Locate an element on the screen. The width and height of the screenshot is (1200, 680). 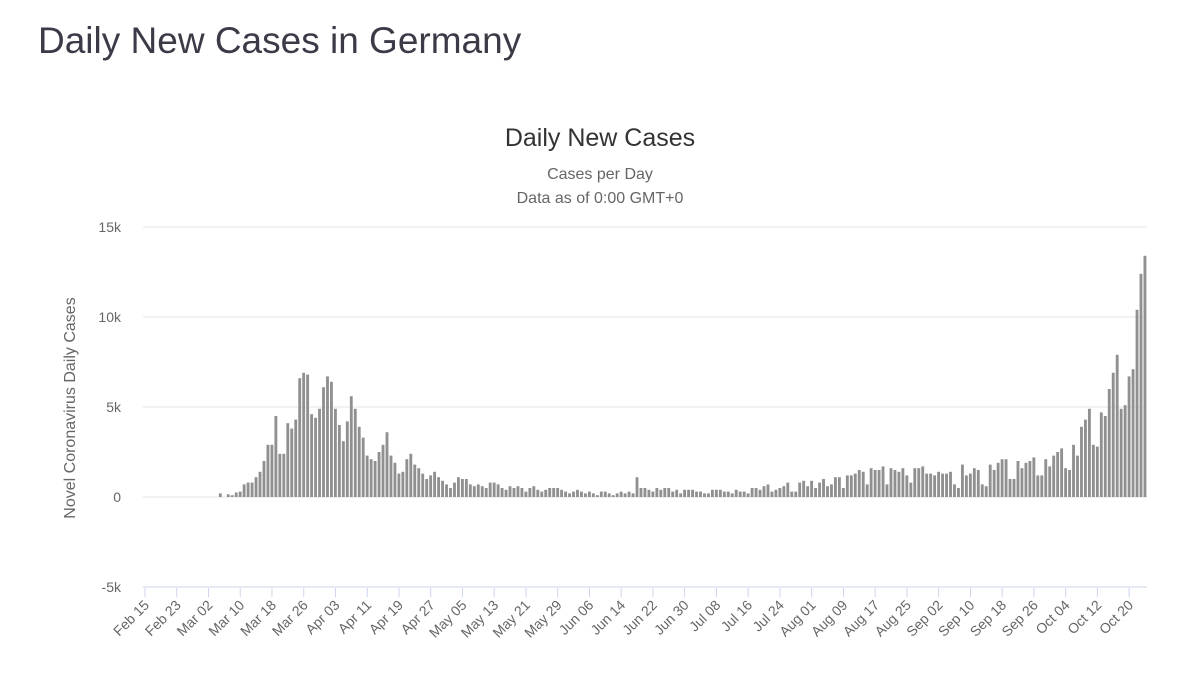
y-axis-label: Novel Coronavirus Daily Cases is located at coordinates (70, 407).